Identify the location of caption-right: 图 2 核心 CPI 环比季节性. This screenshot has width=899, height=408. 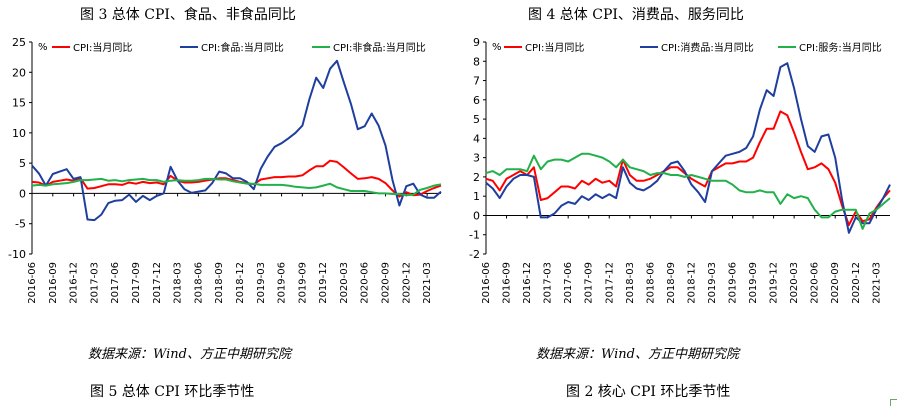
(648, 392).